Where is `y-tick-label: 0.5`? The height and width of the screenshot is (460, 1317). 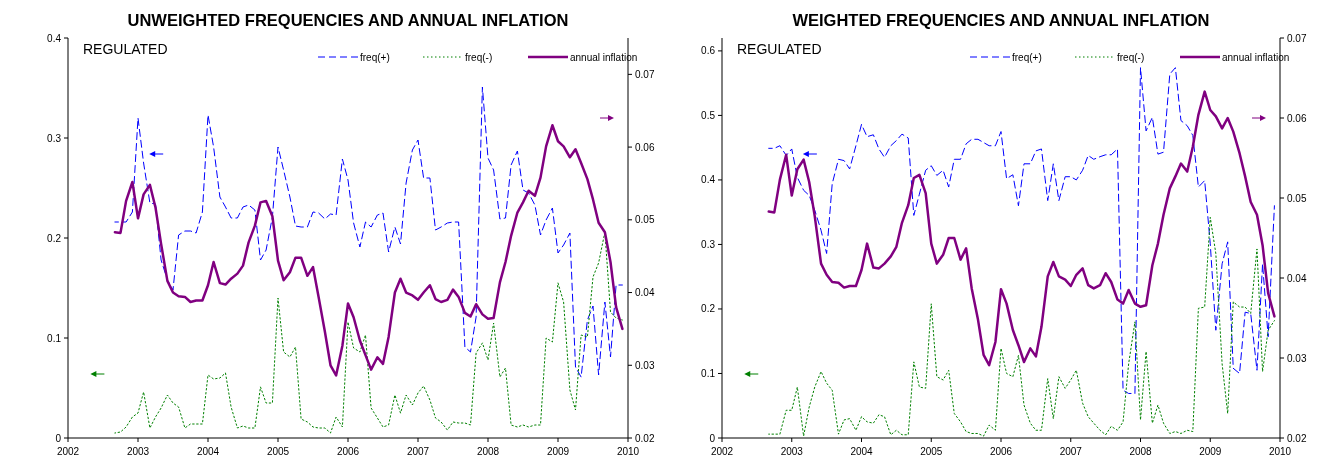 y-tick-label: 0.5 is located at coordinates (708, 115).